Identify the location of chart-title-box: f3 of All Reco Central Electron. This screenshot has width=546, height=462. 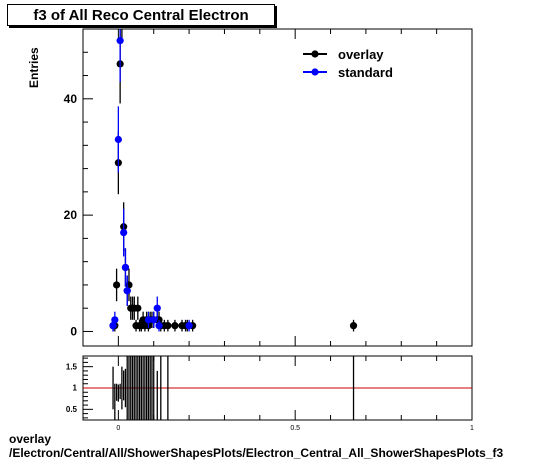
(141, 15).